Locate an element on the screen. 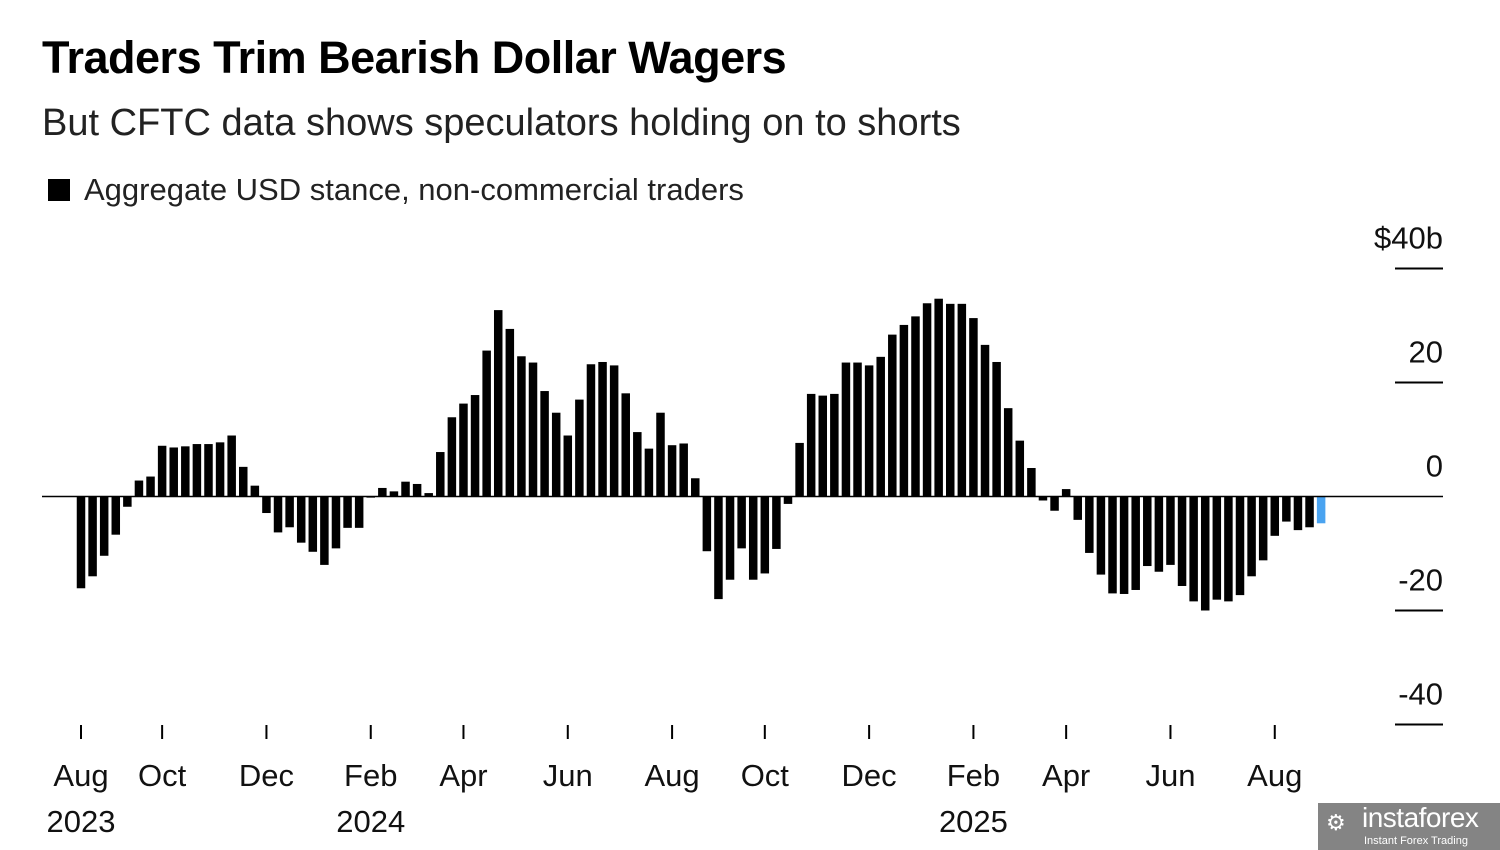  watermark-tagline: Instant Forex Trading is located at coordinates (1416, 841).